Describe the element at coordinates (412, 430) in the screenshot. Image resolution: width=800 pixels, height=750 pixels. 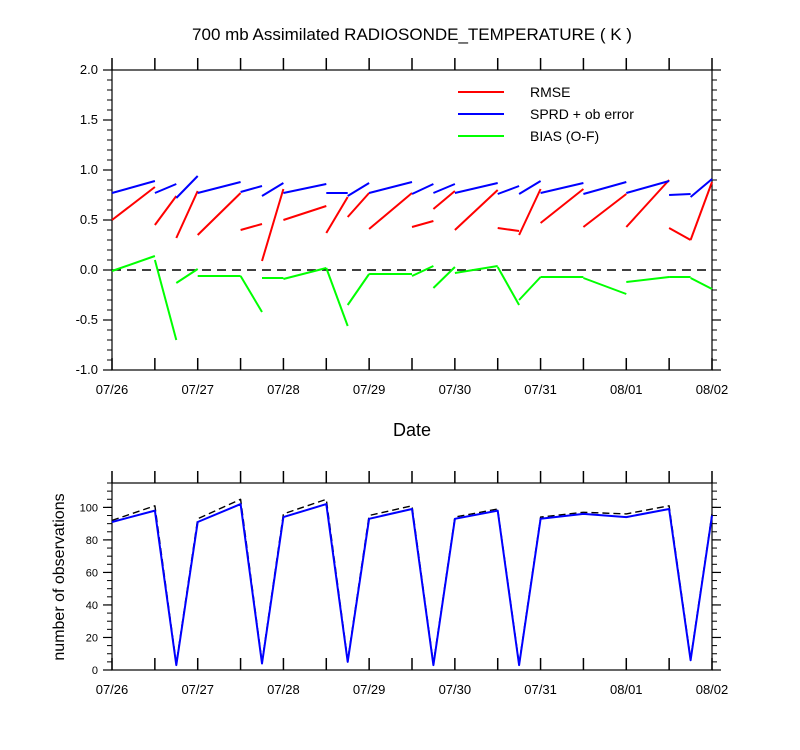
I see `x-axis-label: Date` at that location.